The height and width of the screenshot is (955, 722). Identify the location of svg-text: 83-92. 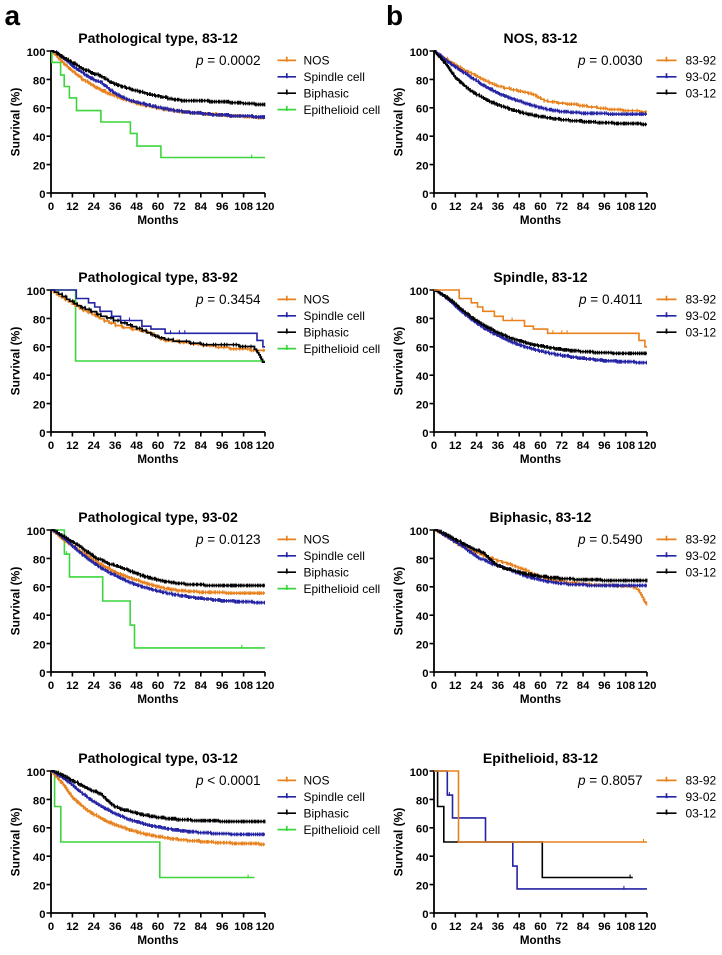
(701, 540).